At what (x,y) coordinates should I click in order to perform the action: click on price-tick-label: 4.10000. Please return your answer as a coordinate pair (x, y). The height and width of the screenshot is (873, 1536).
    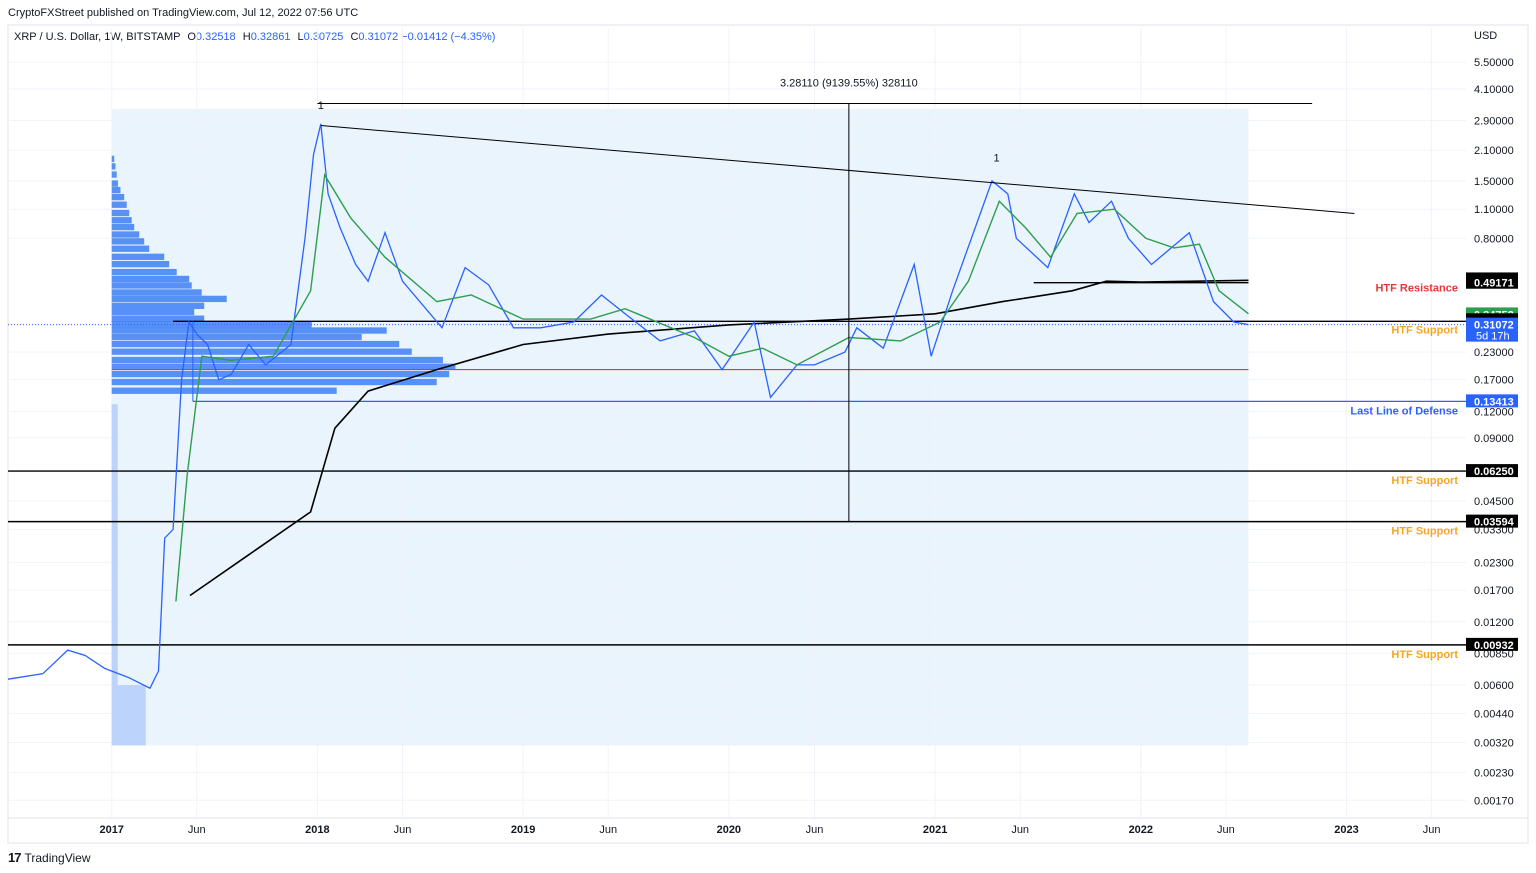
    Looking at the image, I should click on (1494, 90).